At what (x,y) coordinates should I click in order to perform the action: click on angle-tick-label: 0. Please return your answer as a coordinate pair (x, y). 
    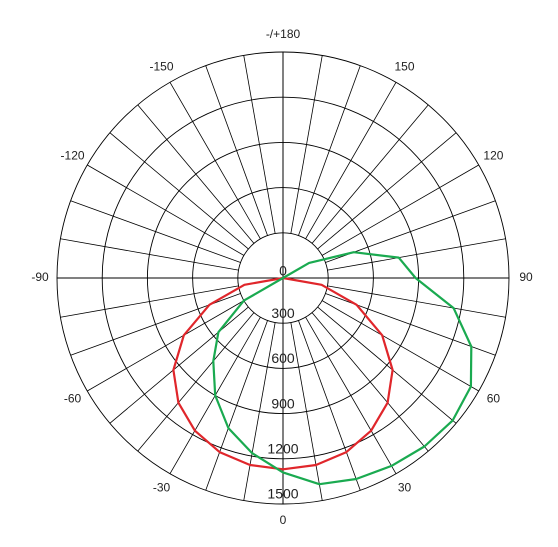
    Looking at the image, I should click on (283, 520).